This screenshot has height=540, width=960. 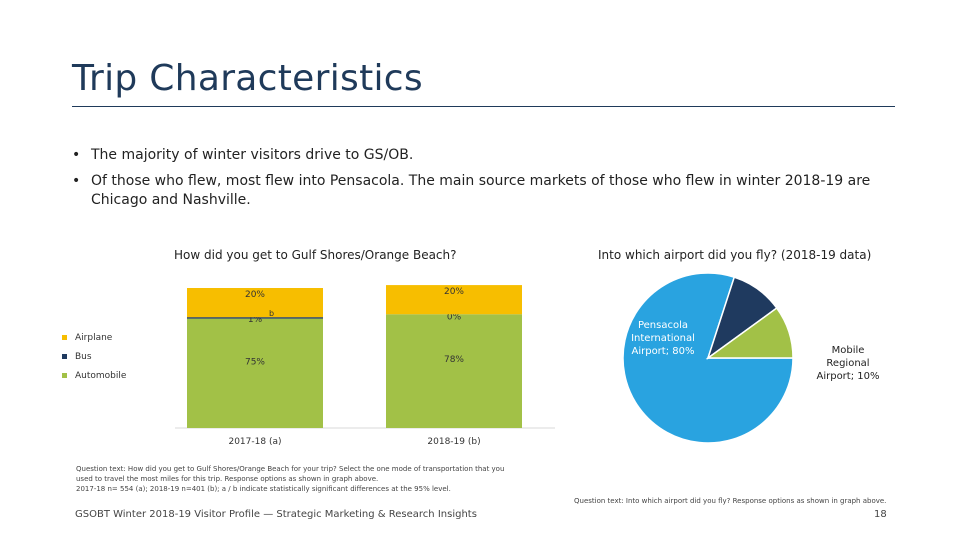 I want to click on x-tick-label: 2017-18 (a), so click(x=254, y=442).